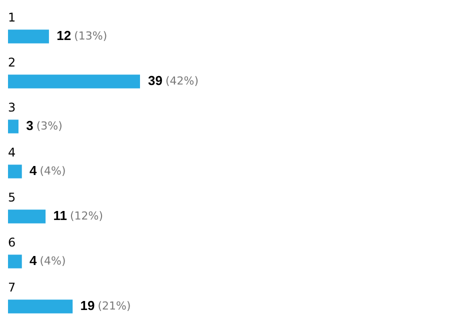 The image size is (450, 331). I want to click on y-tick-label: 5, so click(12, 197).